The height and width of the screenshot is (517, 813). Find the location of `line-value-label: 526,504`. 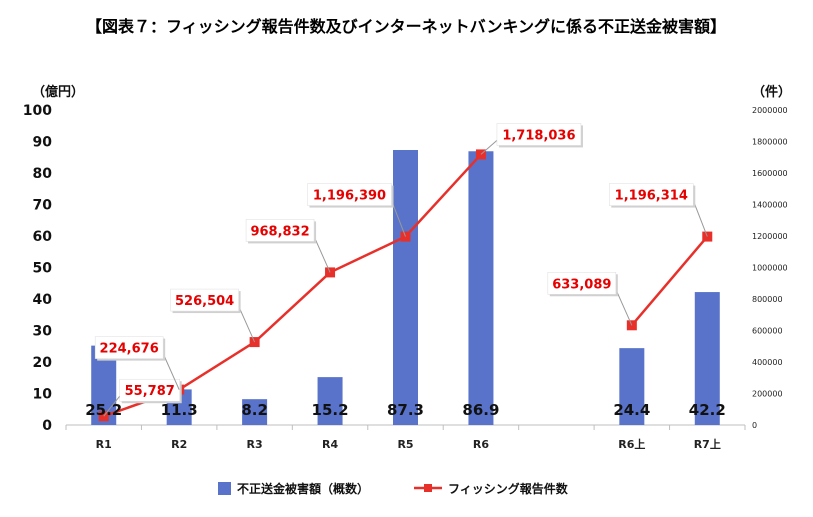

line-value-label: 526,504 is located at coordinates (204, 301).